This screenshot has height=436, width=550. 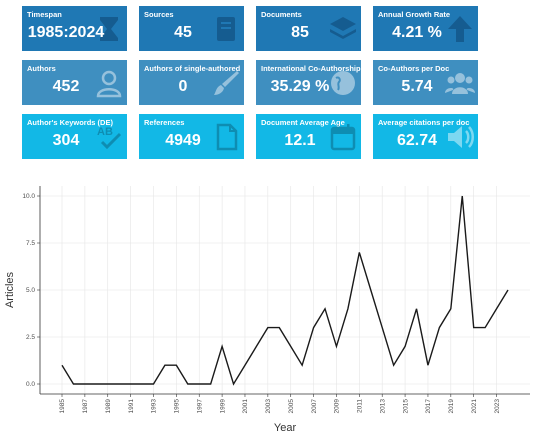 I want to click on y-tick-label: 0.0, so click(x=30, y=384).